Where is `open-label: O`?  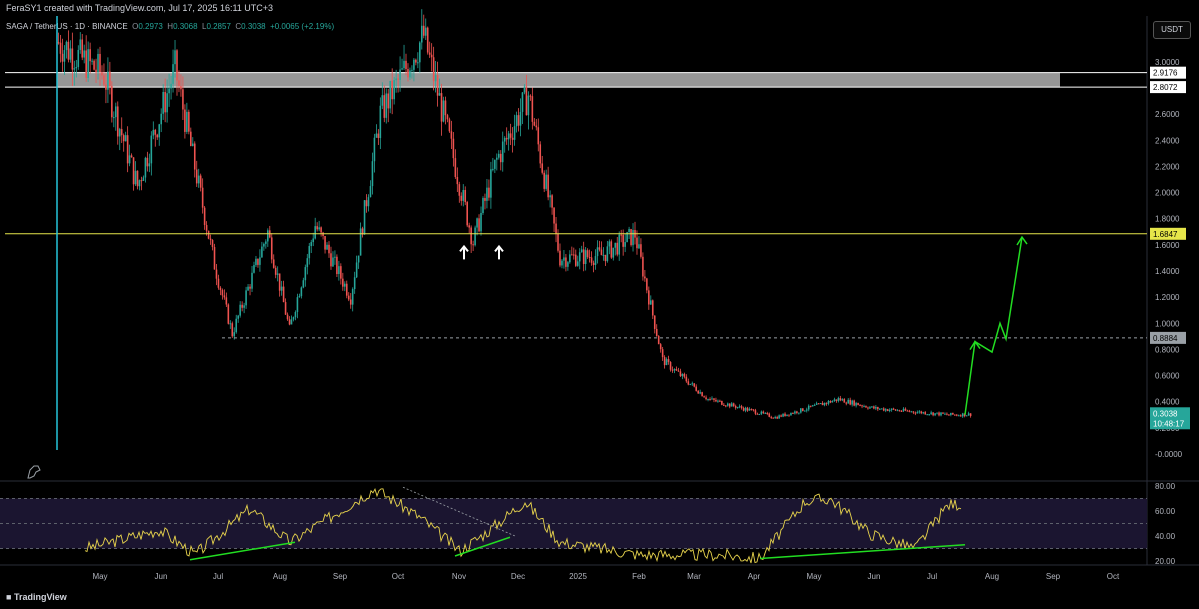
open-label: O is located at coordinates (135, 26).